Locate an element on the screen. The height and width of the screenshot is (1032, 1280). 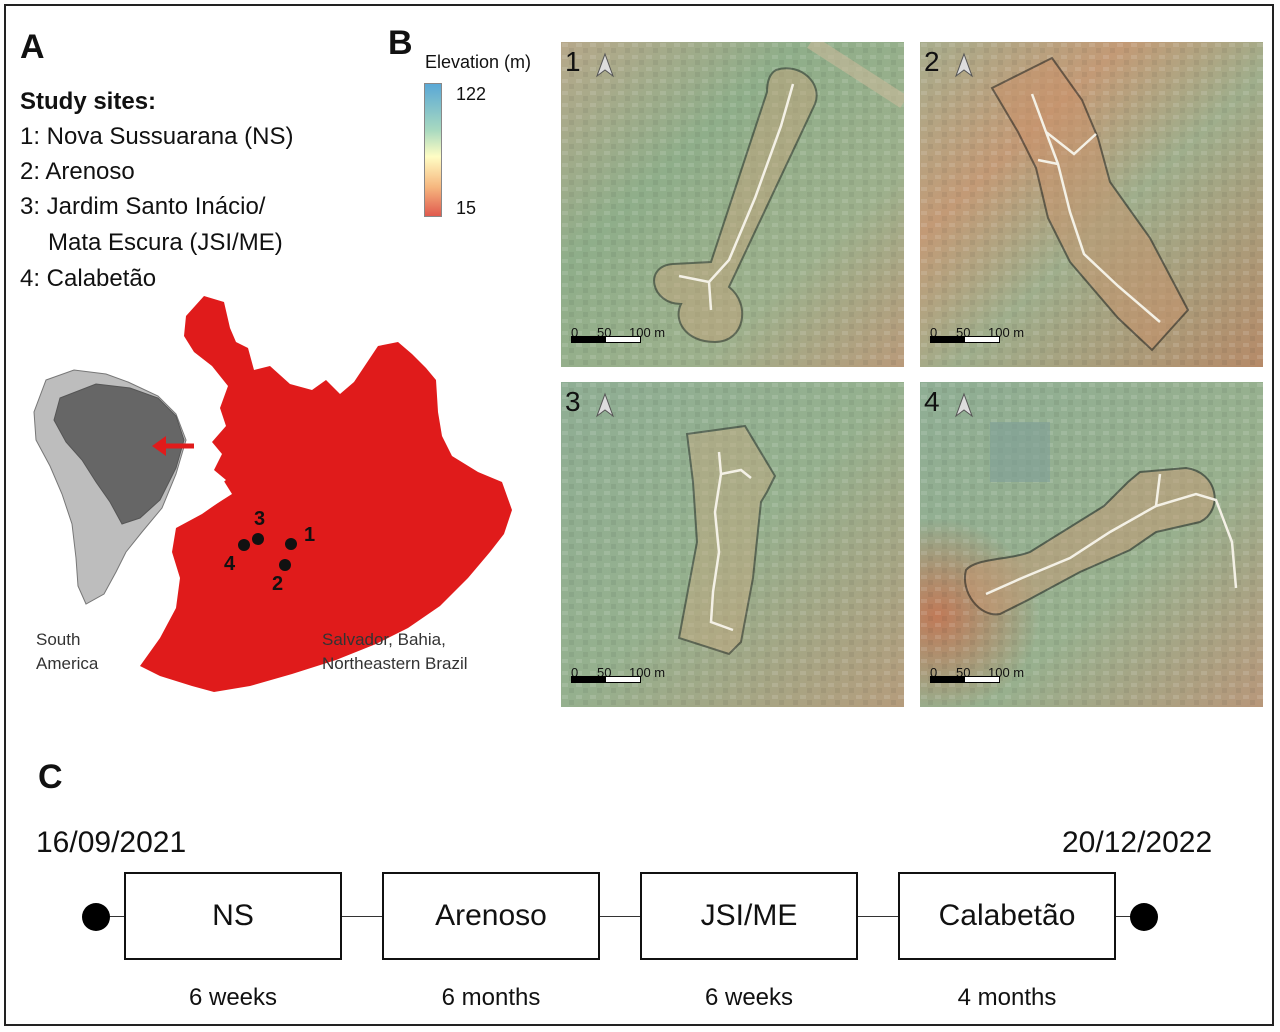
site-3-label: 3: Jardim Santo Inácio/ is located at coordinates (143, 206).